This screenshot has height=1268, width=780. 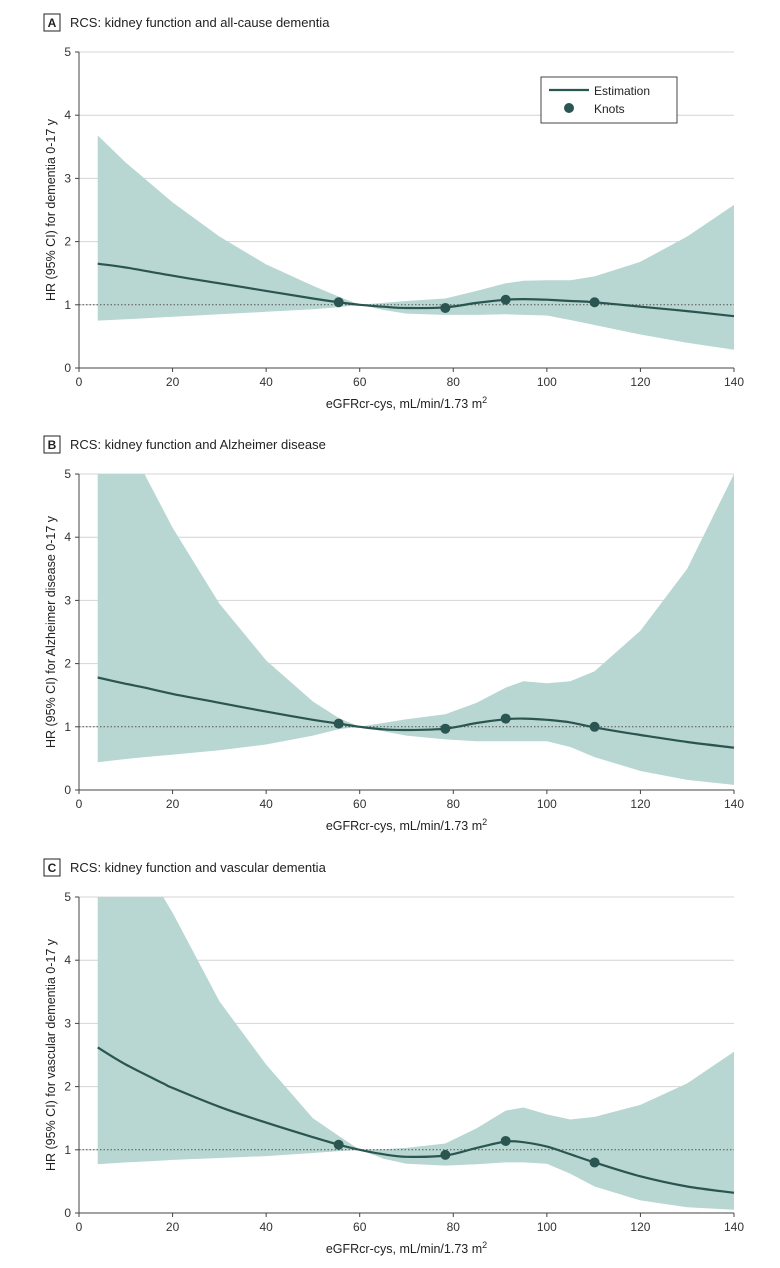 I want to click on legend-knot-swatch, so click(x=569, y=108).